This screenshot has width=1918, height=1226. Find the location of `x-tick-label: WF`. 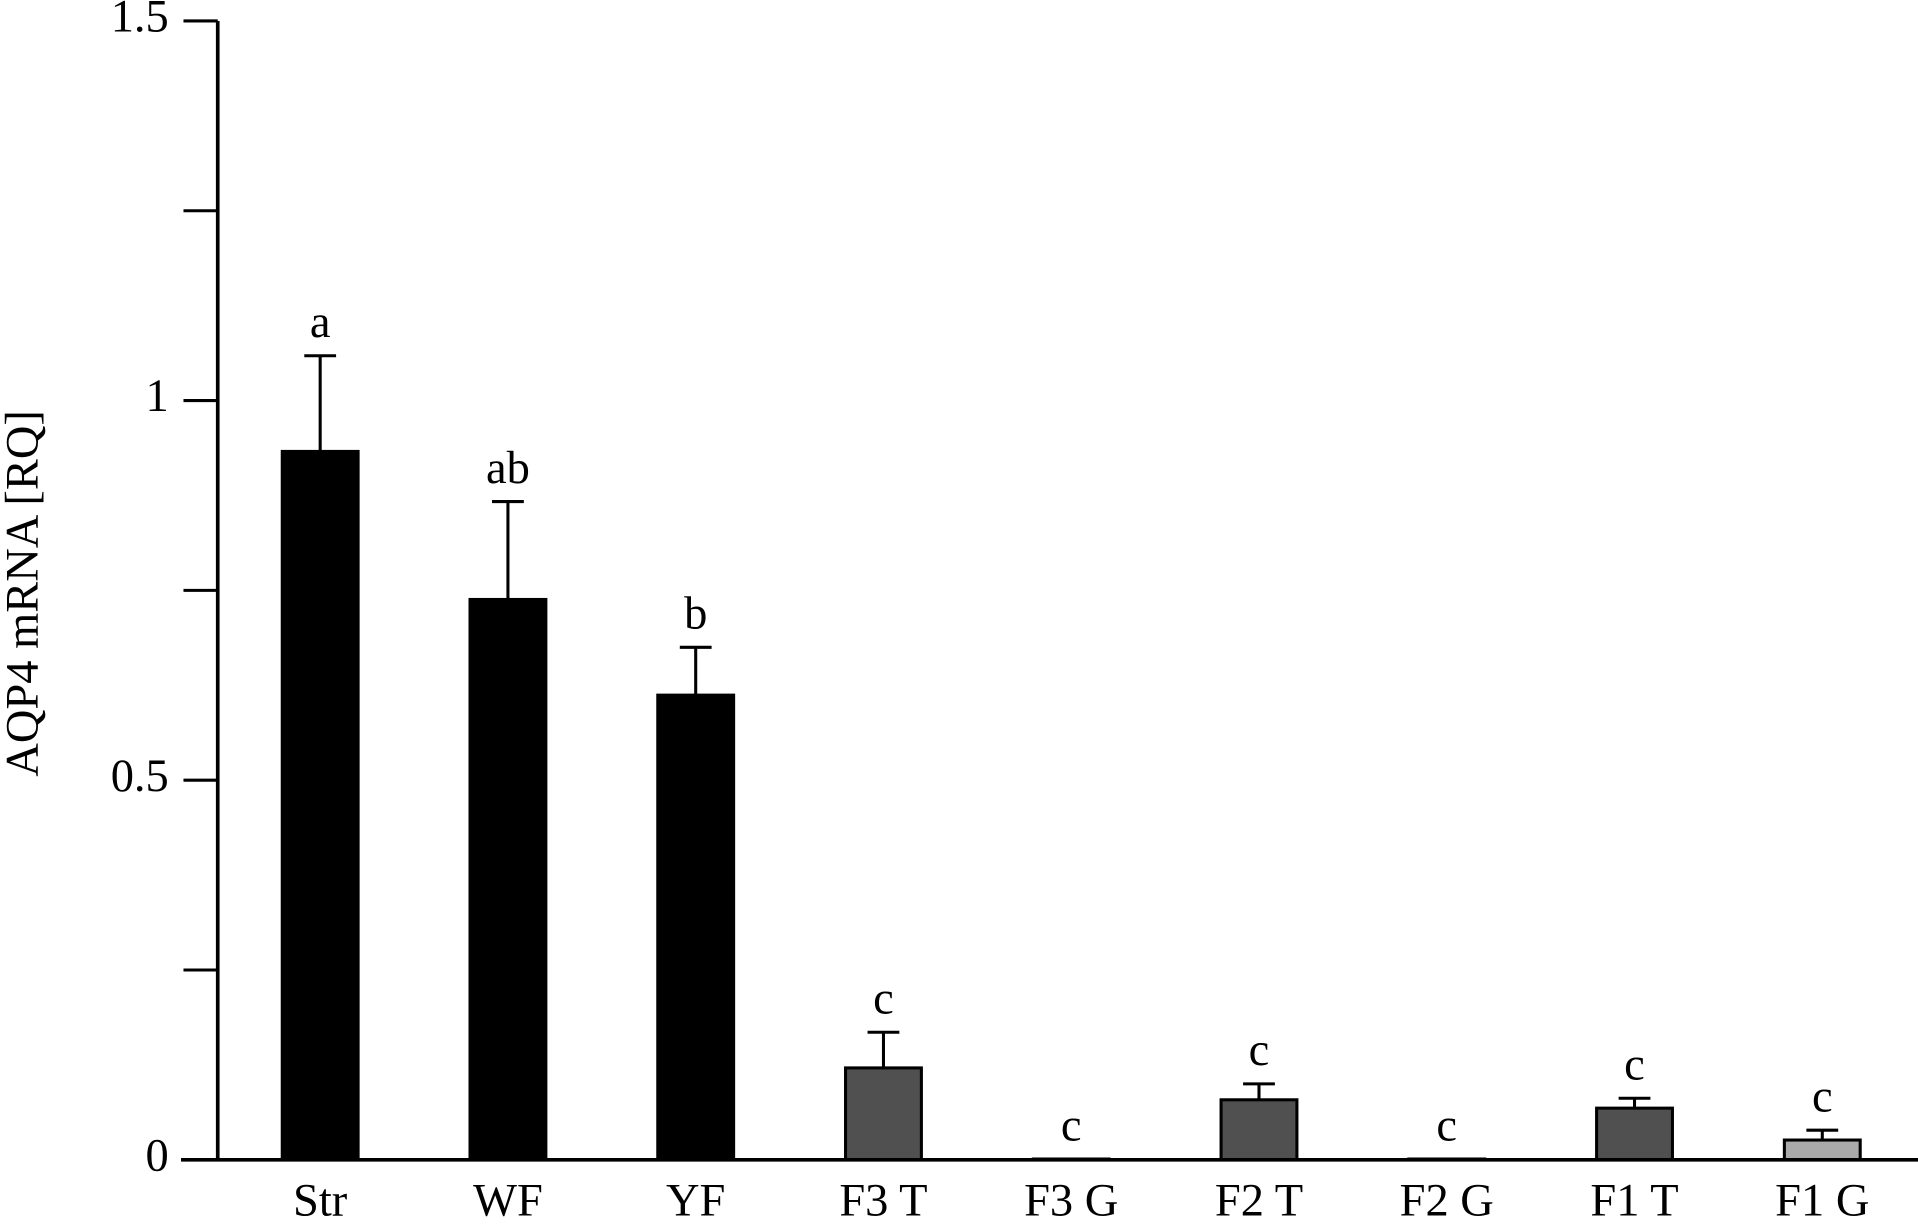

x-tick-label: WF is located at coordinates (508, 1201).